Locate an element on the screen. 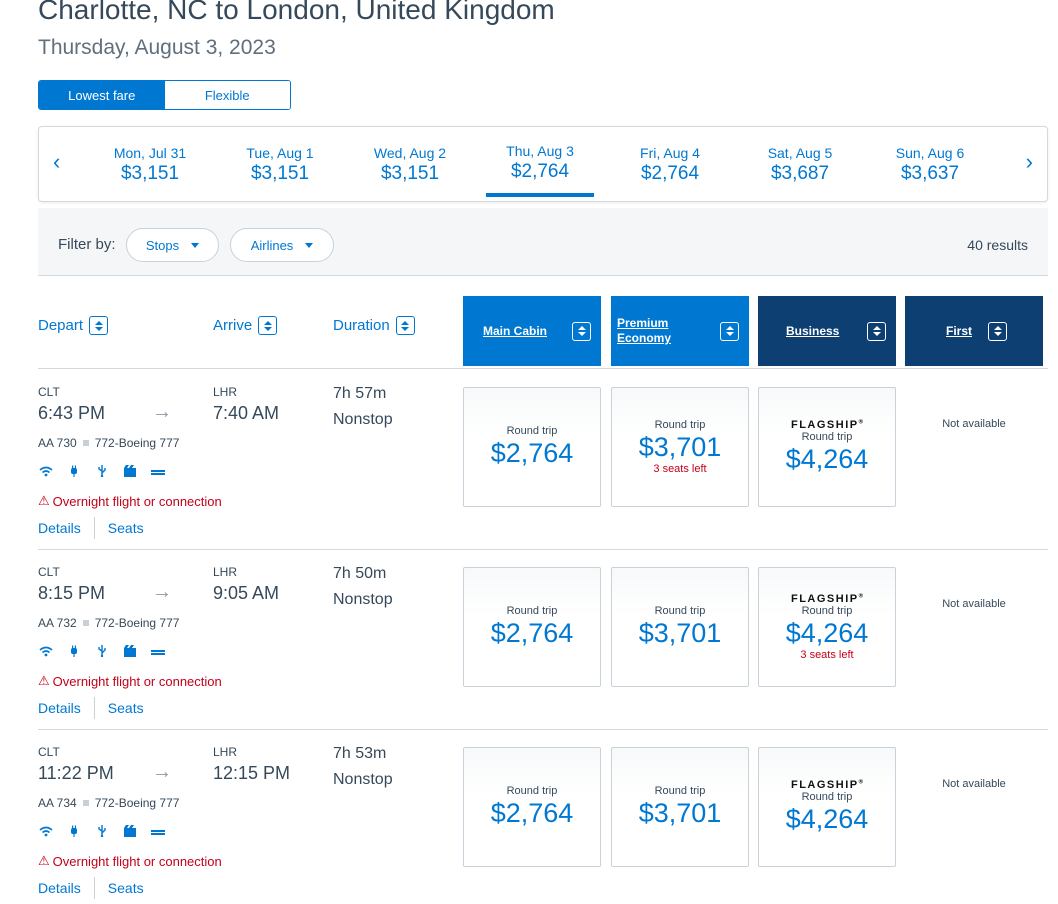  first-not-available: Not available is located at coordinates (974, 424).